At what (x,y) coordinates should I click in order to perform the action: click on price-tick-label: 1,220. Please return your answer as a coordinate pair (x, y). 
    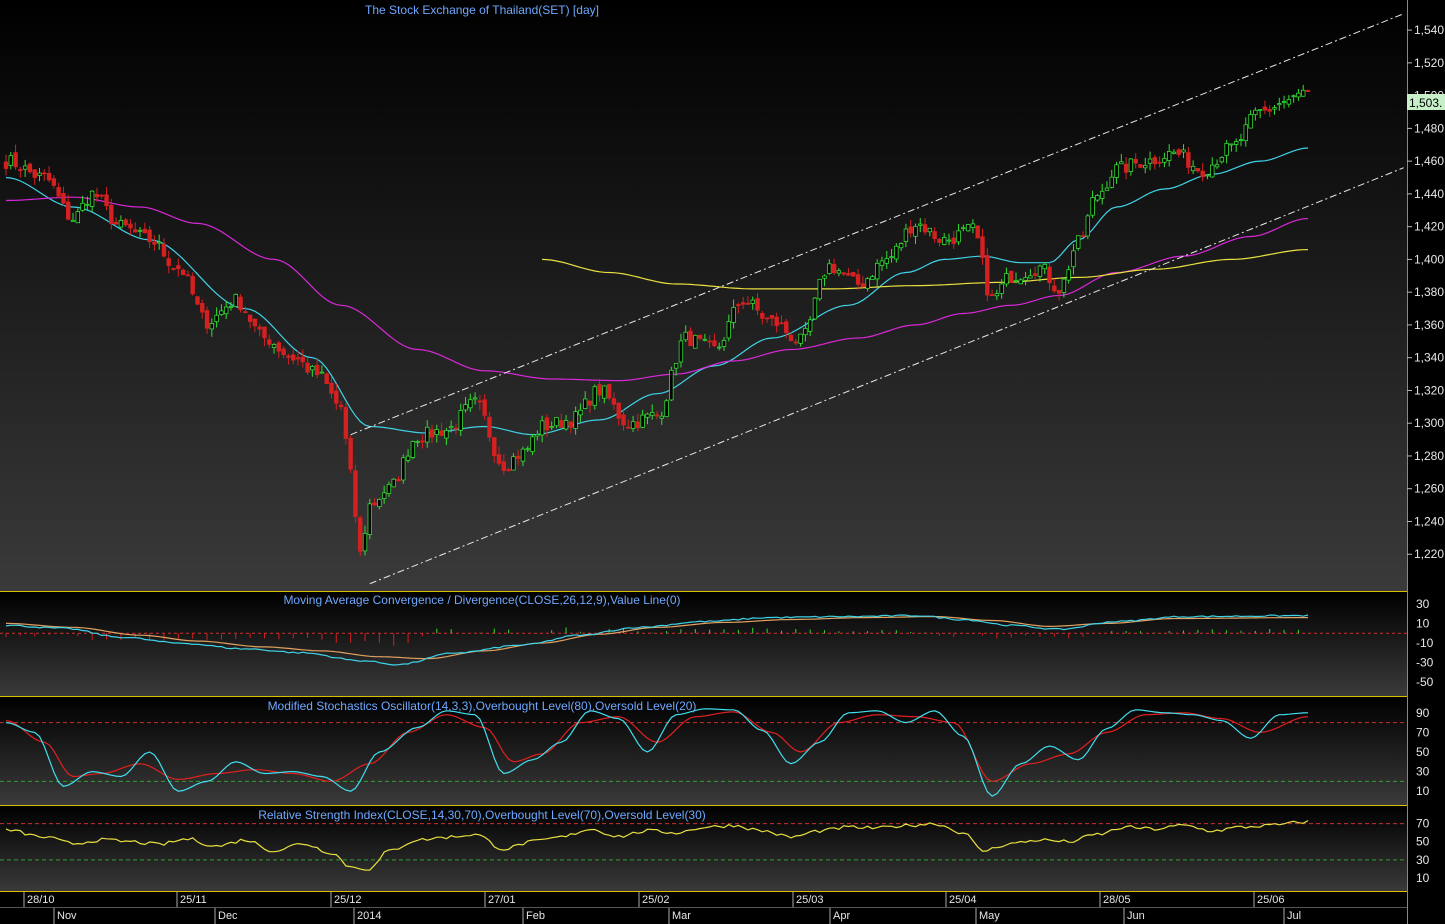
    Looking at the image, I should click on (1429, 554).